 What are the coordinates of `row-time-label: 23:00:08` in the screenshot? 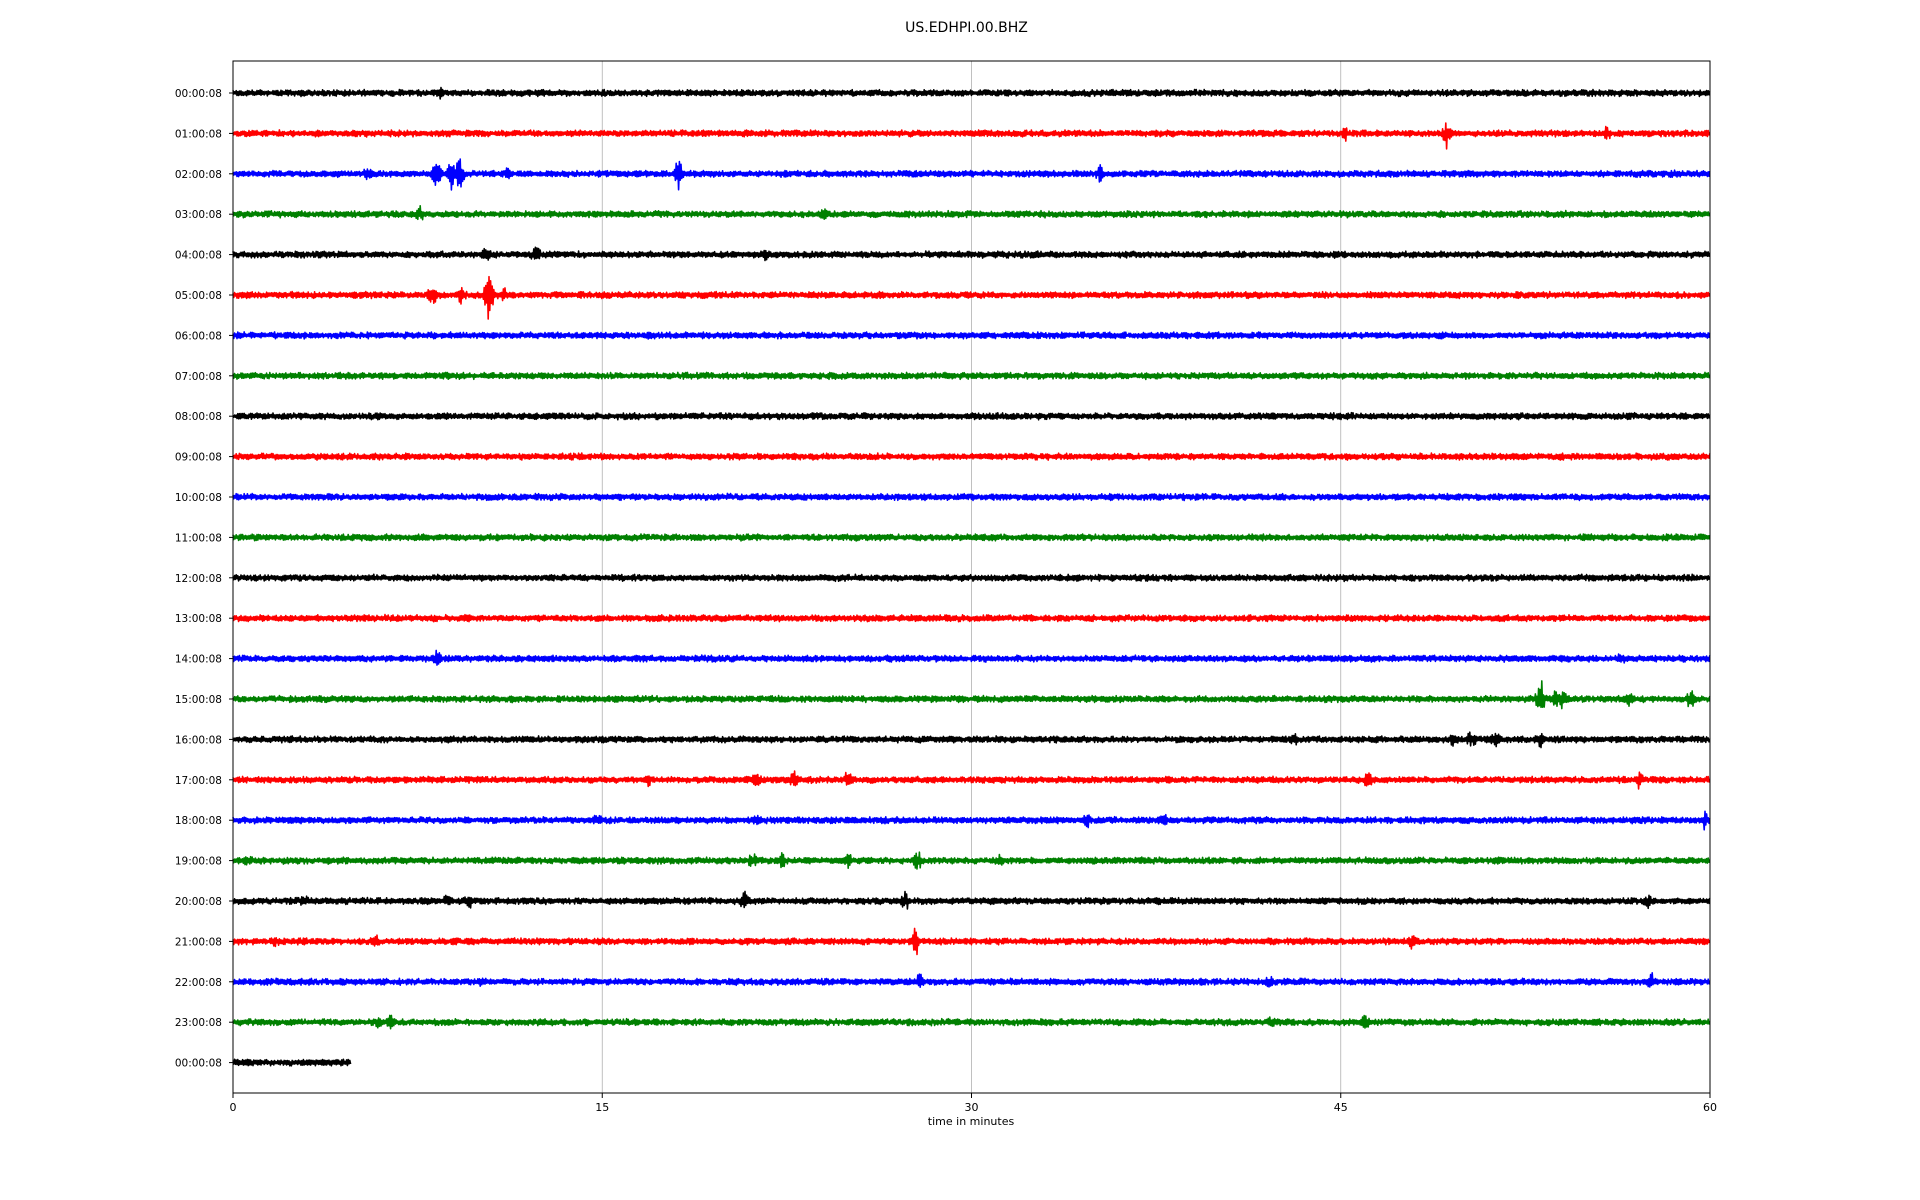 It's located at (198, 1023).